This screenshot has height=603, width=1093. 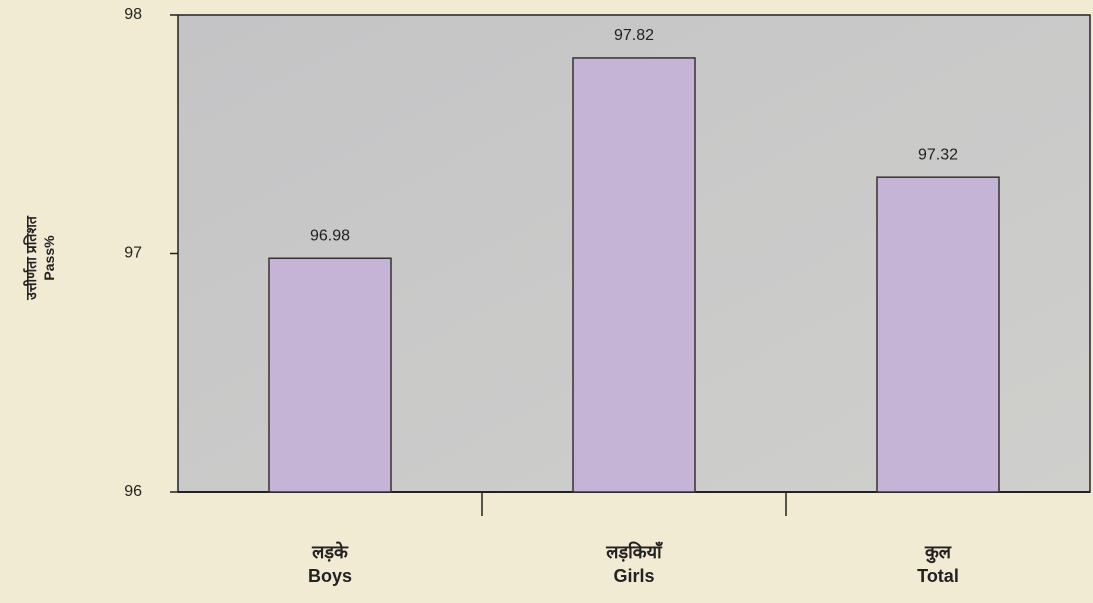 What do you see at coordinates (133, 14) in the screenshot?
I see `y-tick-label: 98` at bounding box center [133, 14].